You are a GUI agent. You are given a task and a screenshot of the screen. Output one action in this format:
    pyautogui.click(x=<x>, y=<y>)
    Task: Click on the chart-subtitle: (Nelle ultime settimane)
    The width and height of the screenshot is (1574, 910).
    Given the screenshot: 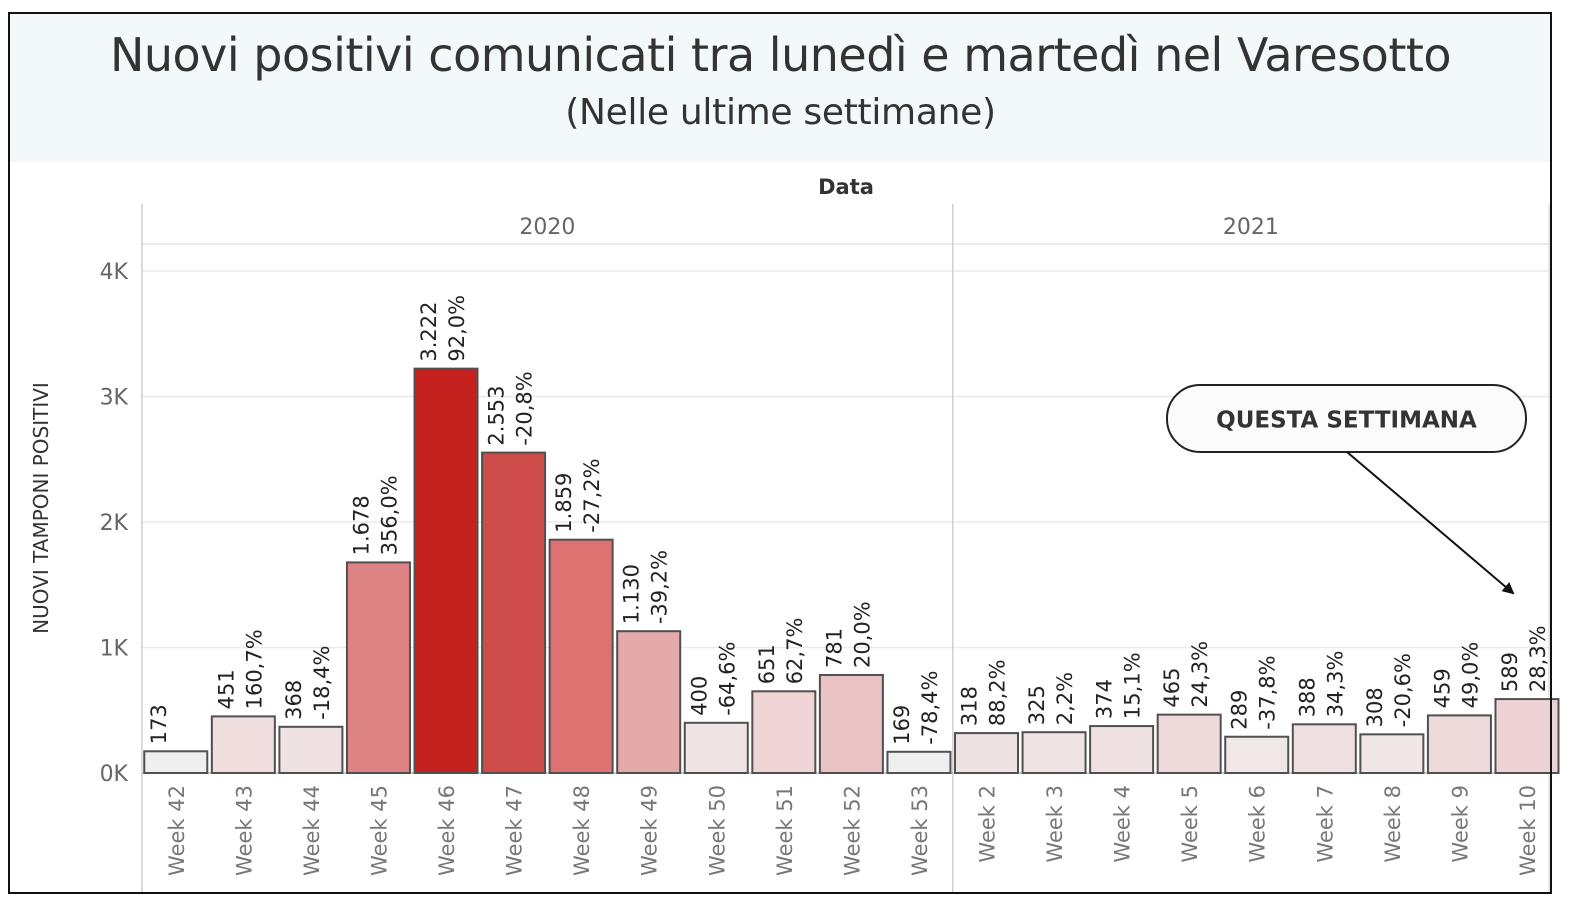 What is the action you would take?
    pyautogui.click(x=780, y=112)
    